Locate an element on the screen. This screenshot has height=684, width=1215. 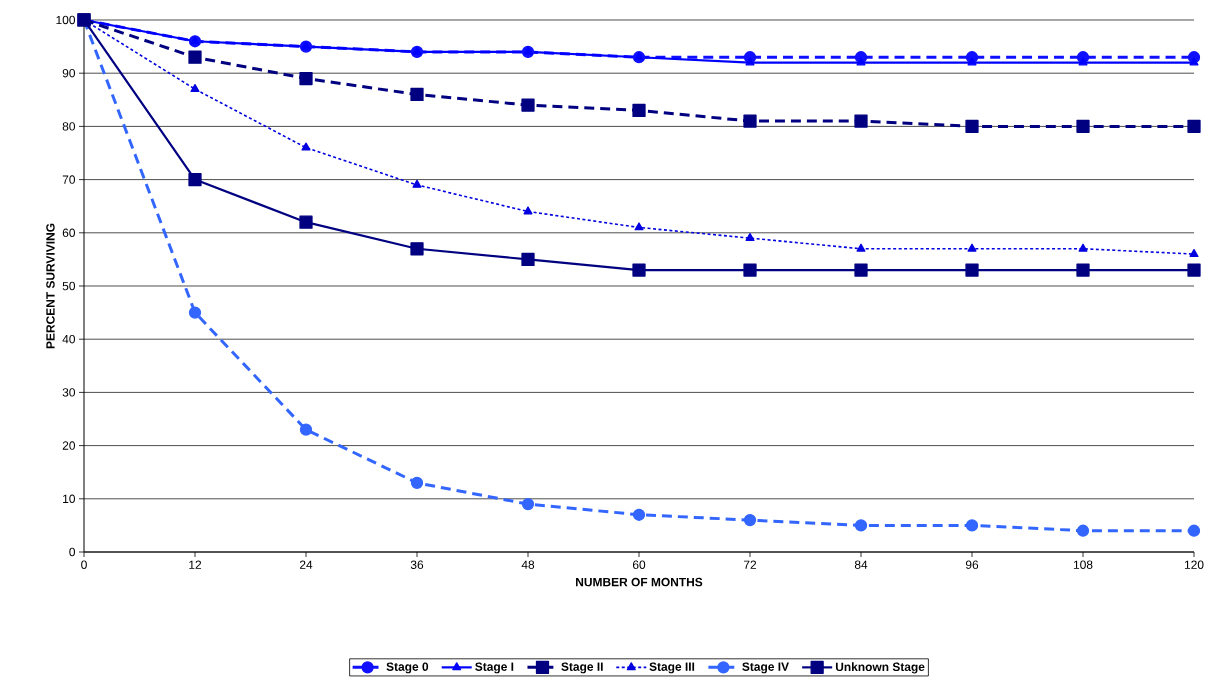
x-tick-label: 24 is located at coordinates (306, 564).